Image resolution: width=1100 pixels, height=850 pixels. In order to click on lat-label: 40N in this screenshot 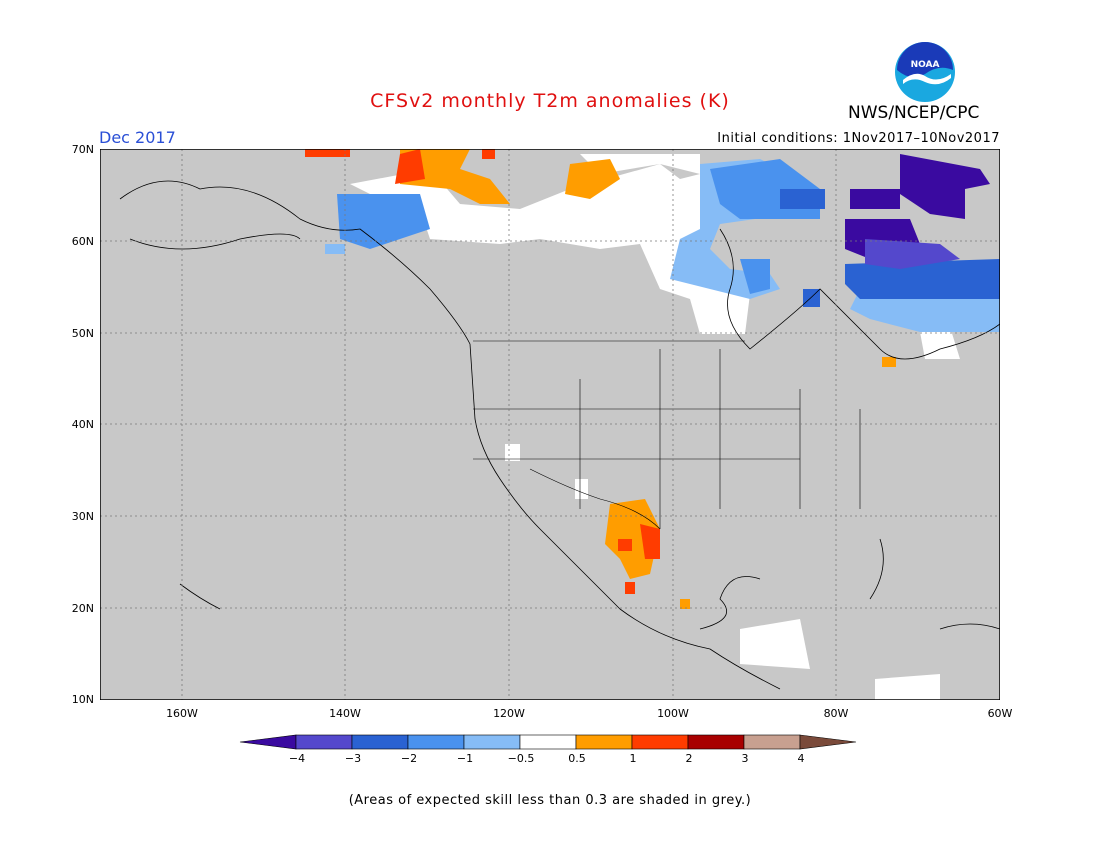, I will do `click(82, 424)`.